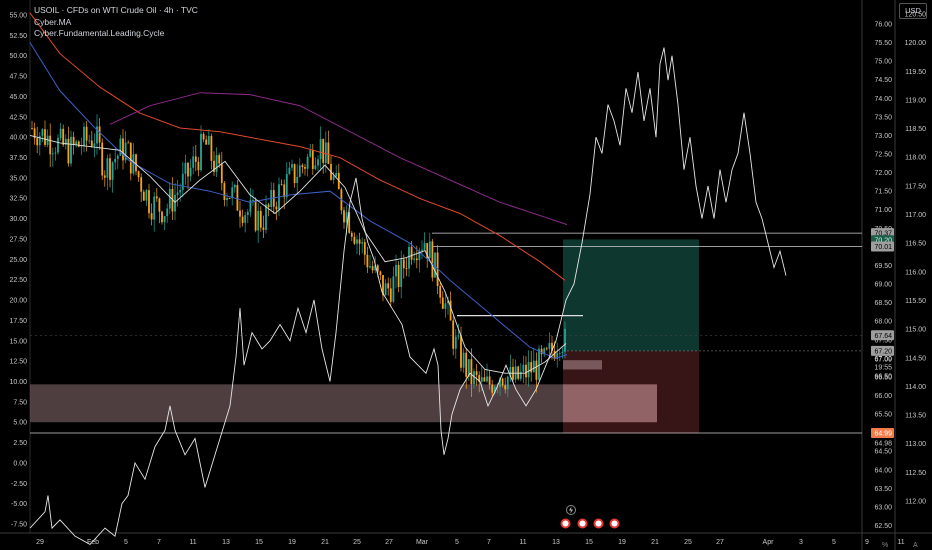 The image size is (932, 550). What do you see at coordinates (18, 341) in the screenshot?
I see `left-axis-tick: 15.00` at bounding box center [18, 341].